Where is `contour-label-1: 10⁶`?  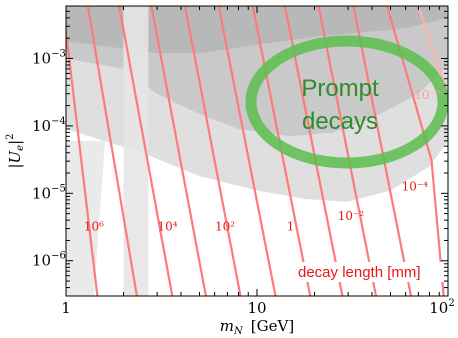
contour-label-1: 10⁶ is located at coordinates (94, 227).